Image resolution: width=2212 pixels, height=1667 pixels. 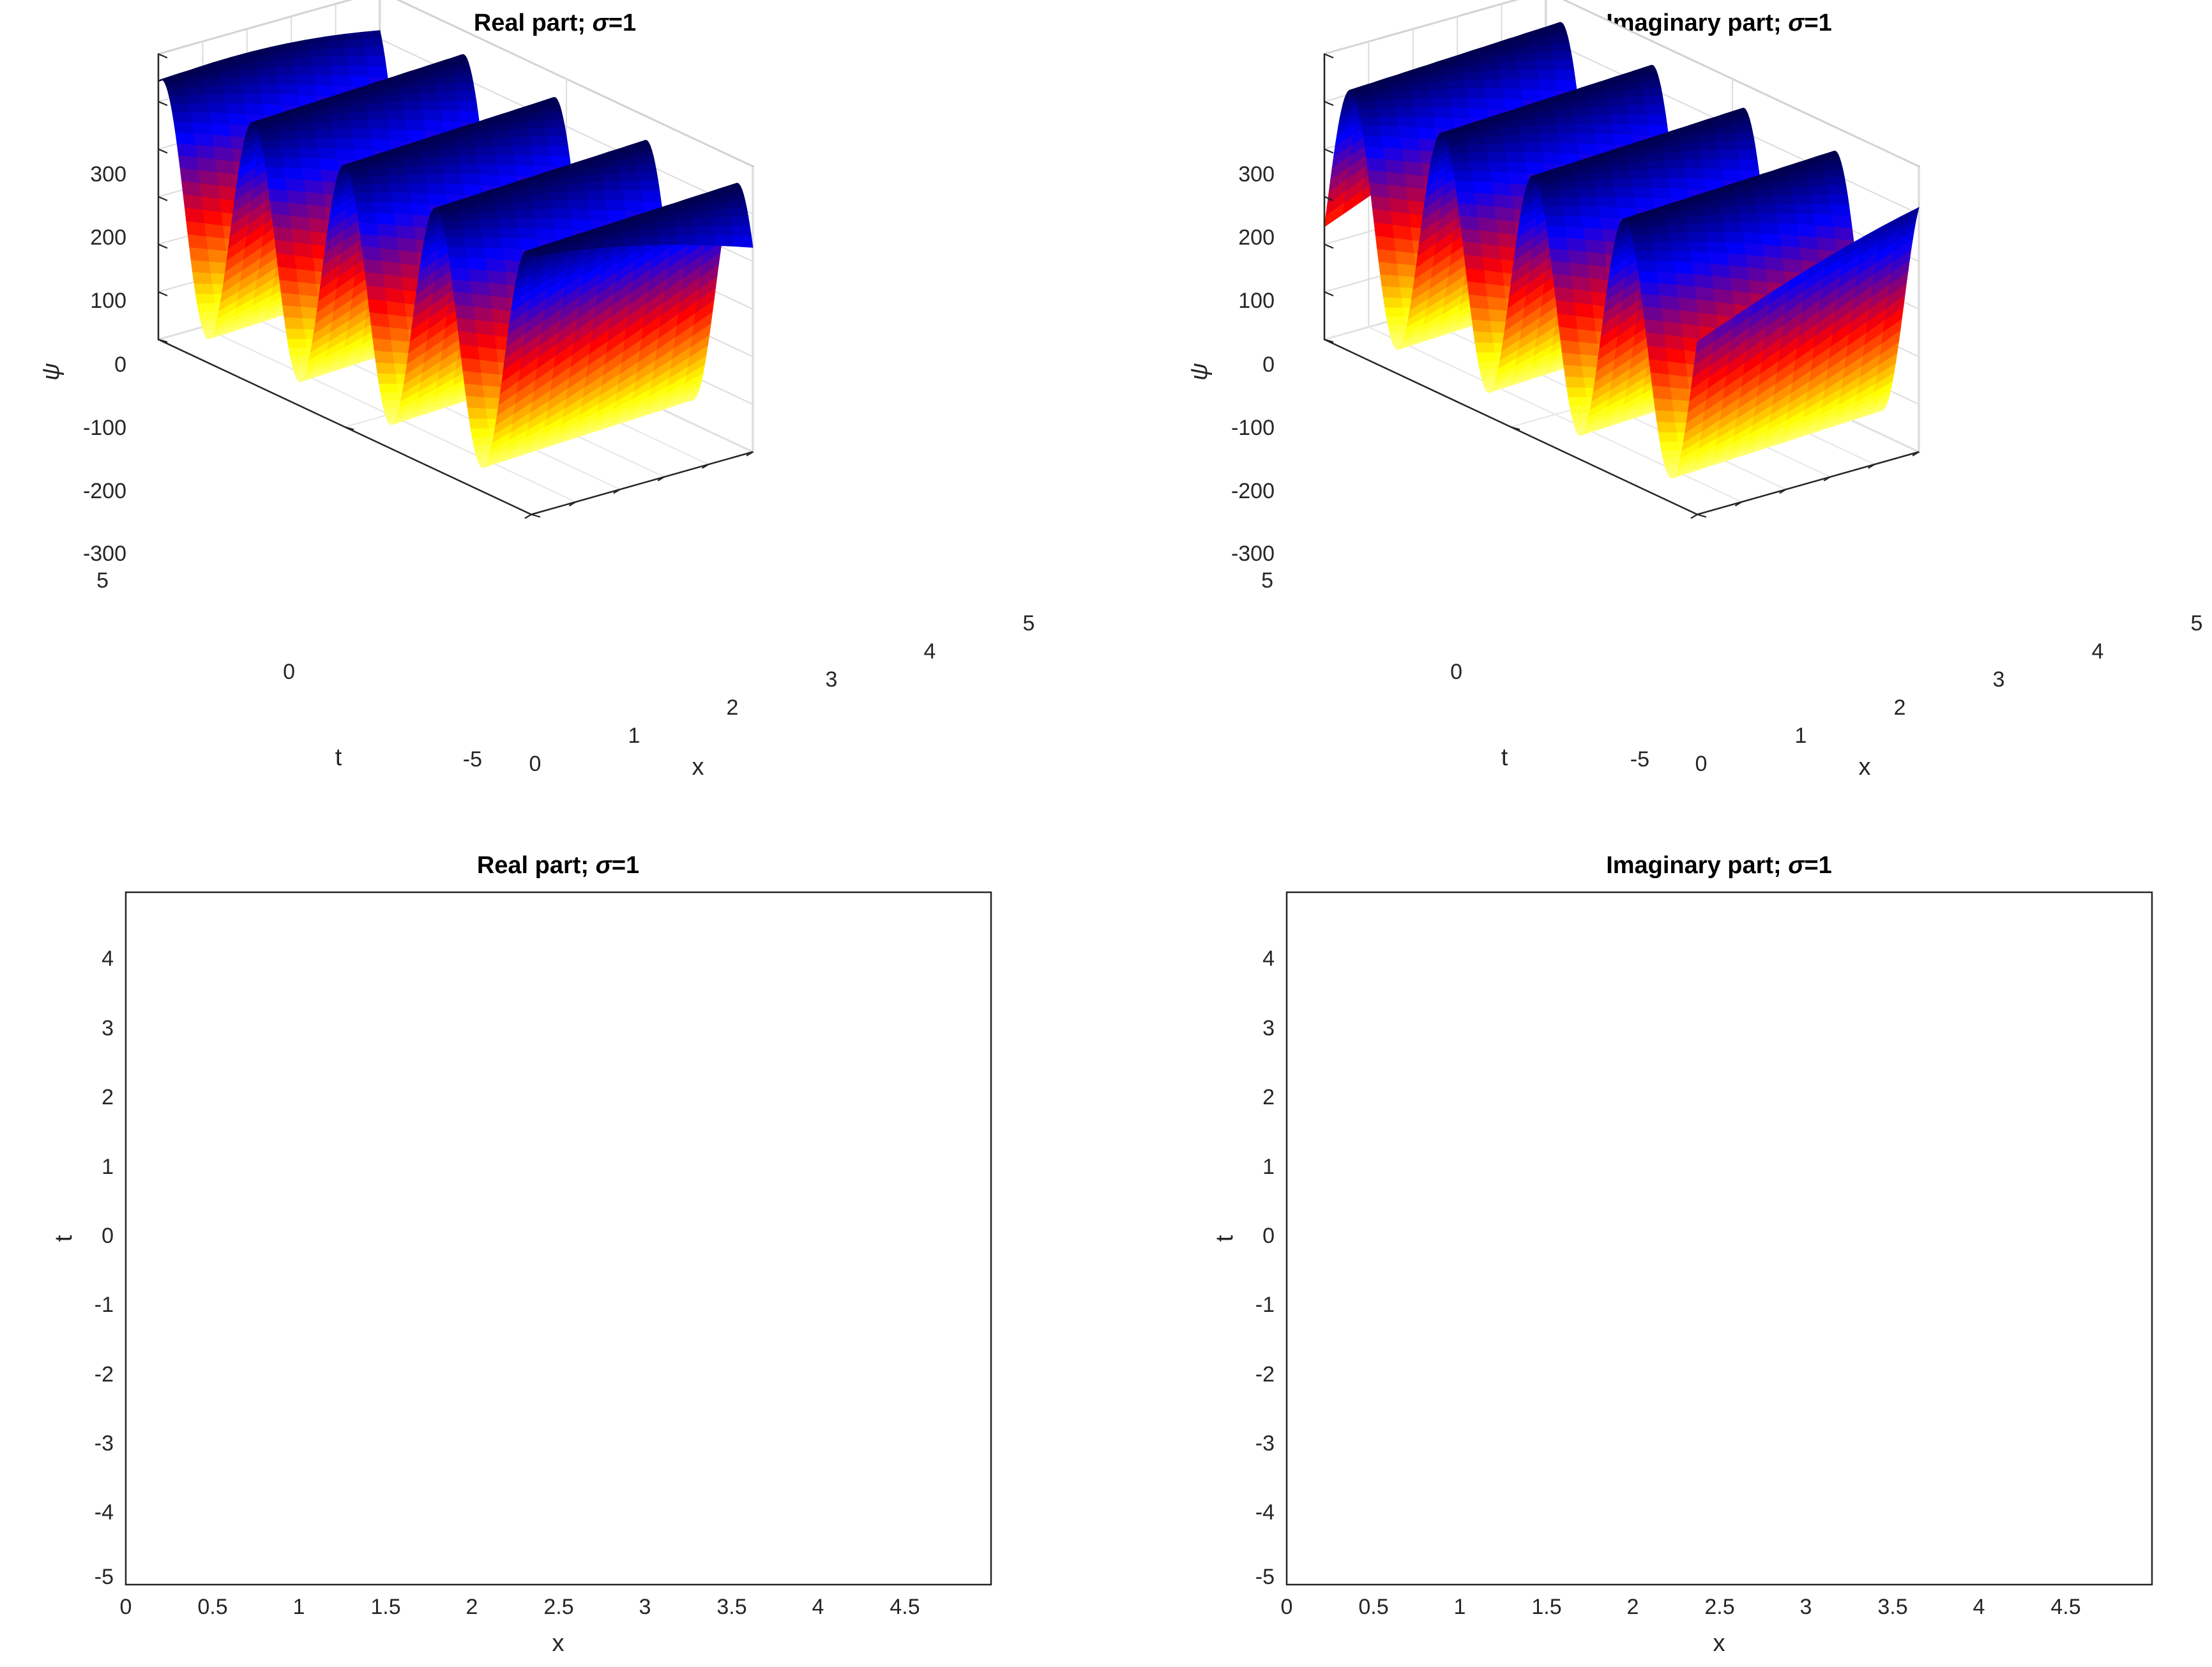 What do you see at coordinates (105, 491) in the screenshot?
I see `z-tick-label: -200` at bounding box center [105, 491].